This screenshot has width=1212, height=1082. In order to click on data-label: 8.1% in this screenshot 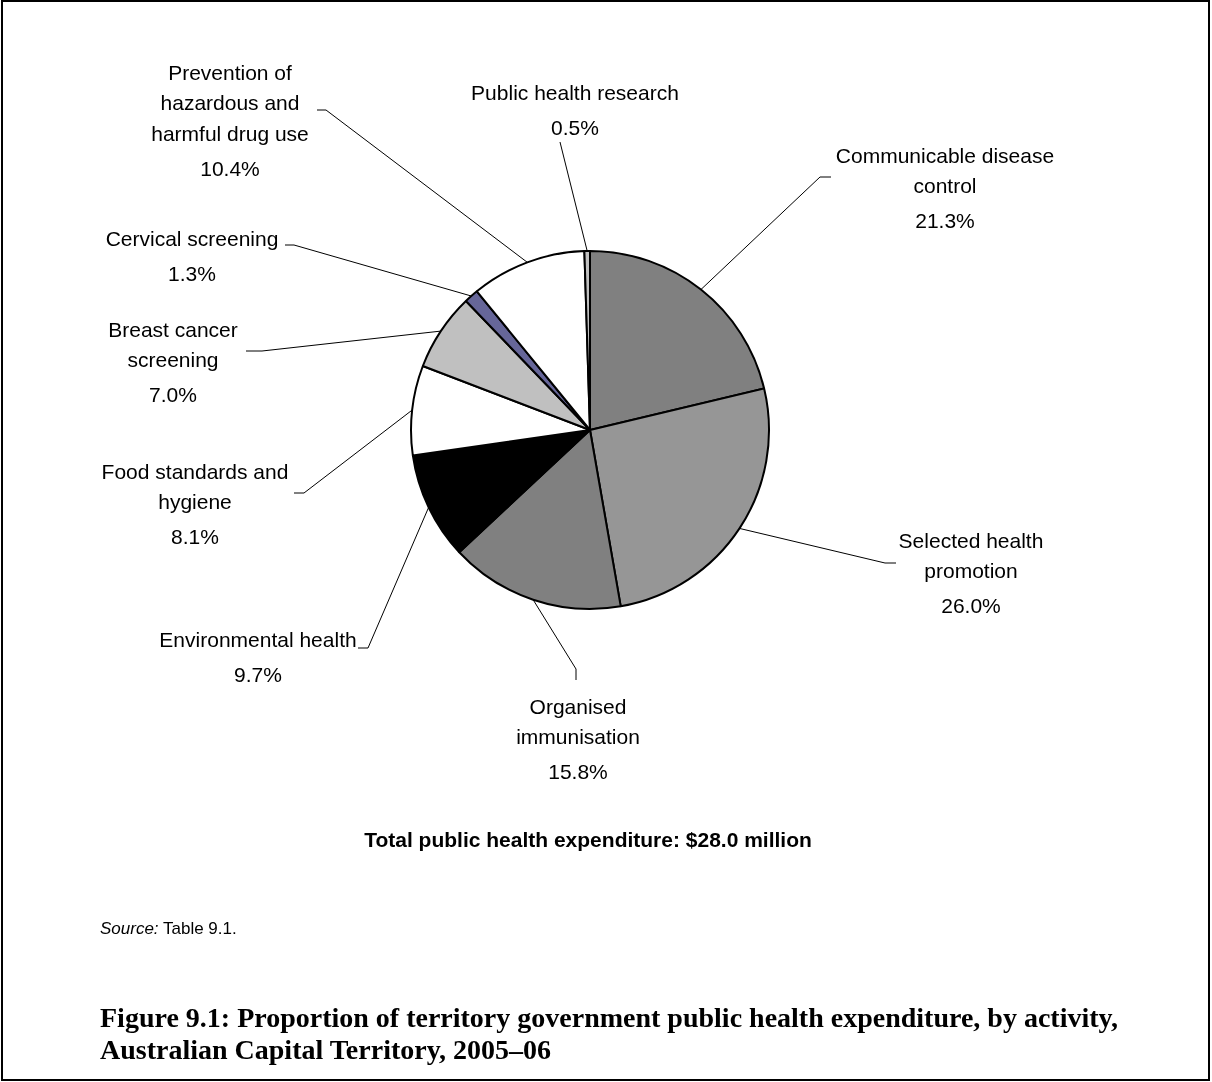, I will do `click(195, 537)`.